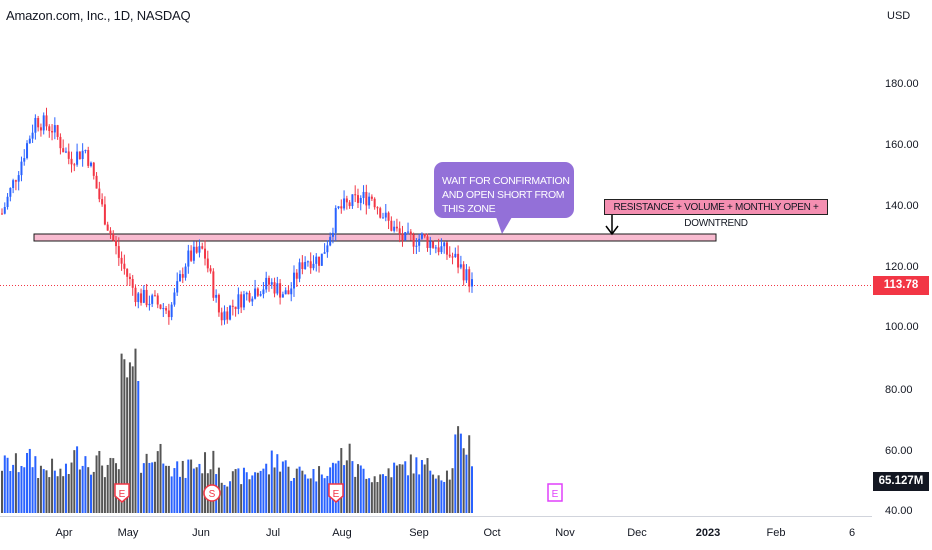 This screenshot has height=550, width=932. What do you see at coordinates (212, 493) in the screenshot?
I see `event-marker: S` at bounding box center [212, 493].